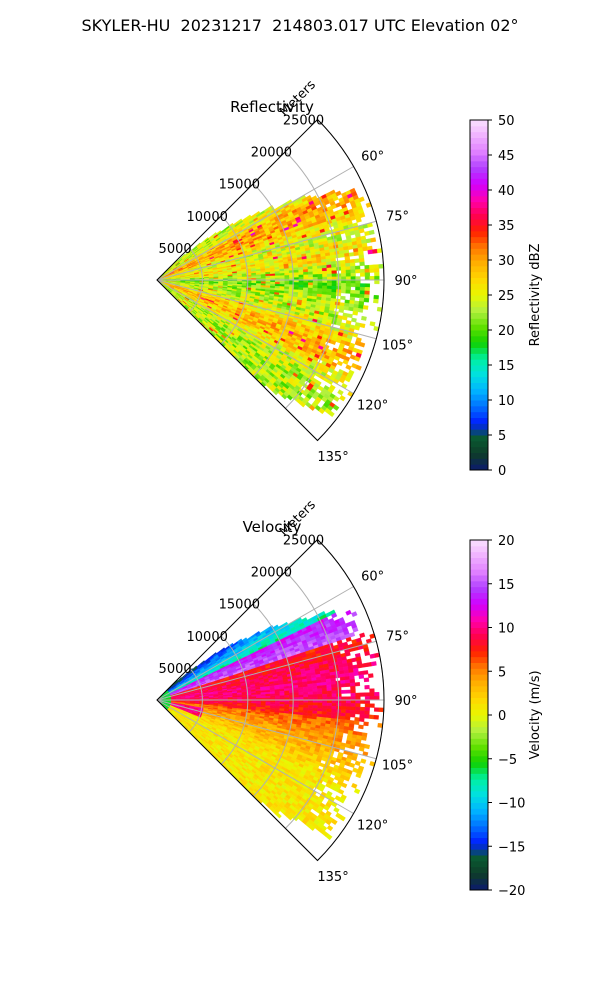 This screenshot has height=1000, width=600. What do you see at coordinates (372, 406) in the screenshot?
I see `azimuth-tick-label: 120°` at bounding box center [372, 406].